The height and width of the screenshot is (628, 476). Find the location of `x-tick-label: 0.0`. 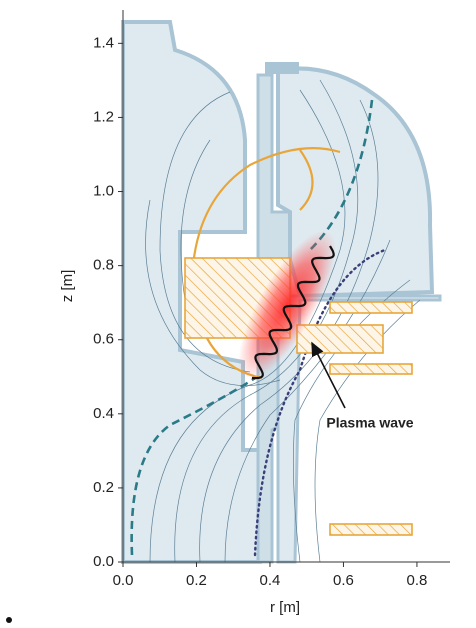

x-tick-label: 0.0 is located at coordinates (123, 580).